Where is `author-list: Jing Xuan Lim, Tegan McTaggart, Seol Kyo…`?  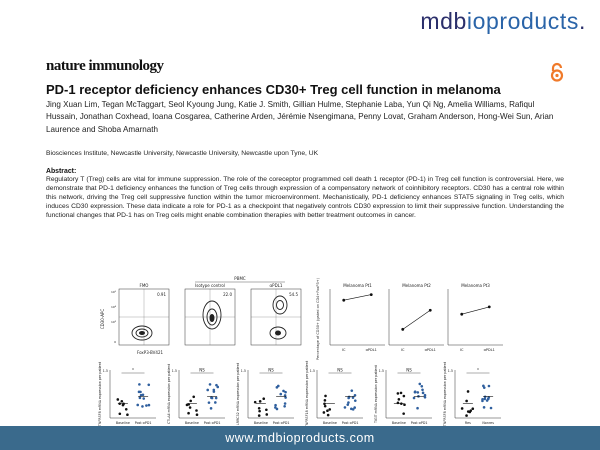
author-list: Jing Xuan Lim, Tegan McTaggart, Seol Kyo… is located at coordinates (300, 117).